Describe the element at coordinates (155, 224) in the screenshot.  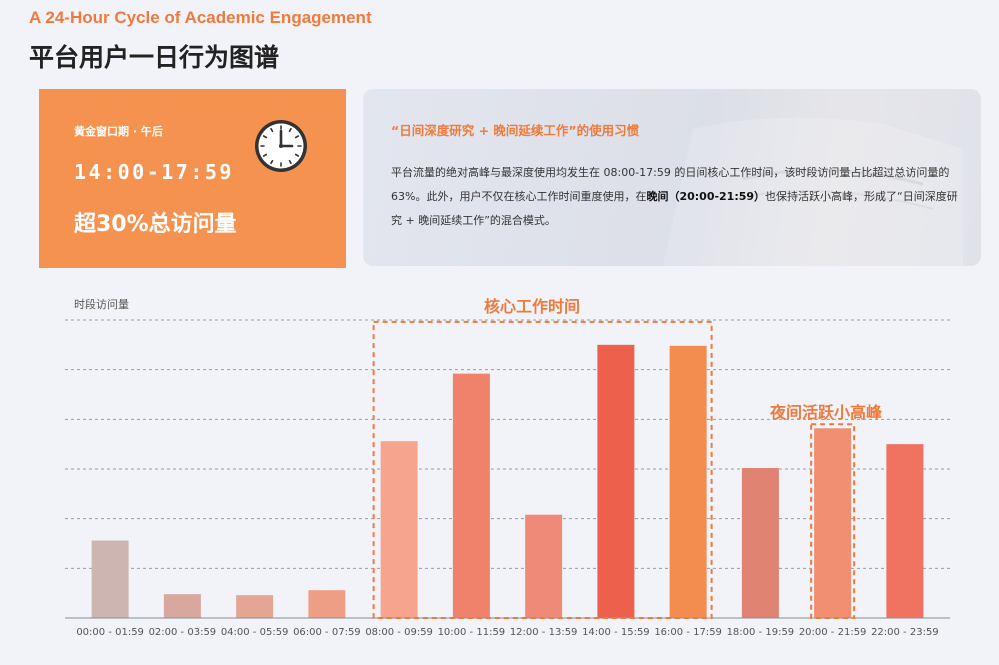
I see `highlight-stat: 超30%总访问量` at that location.